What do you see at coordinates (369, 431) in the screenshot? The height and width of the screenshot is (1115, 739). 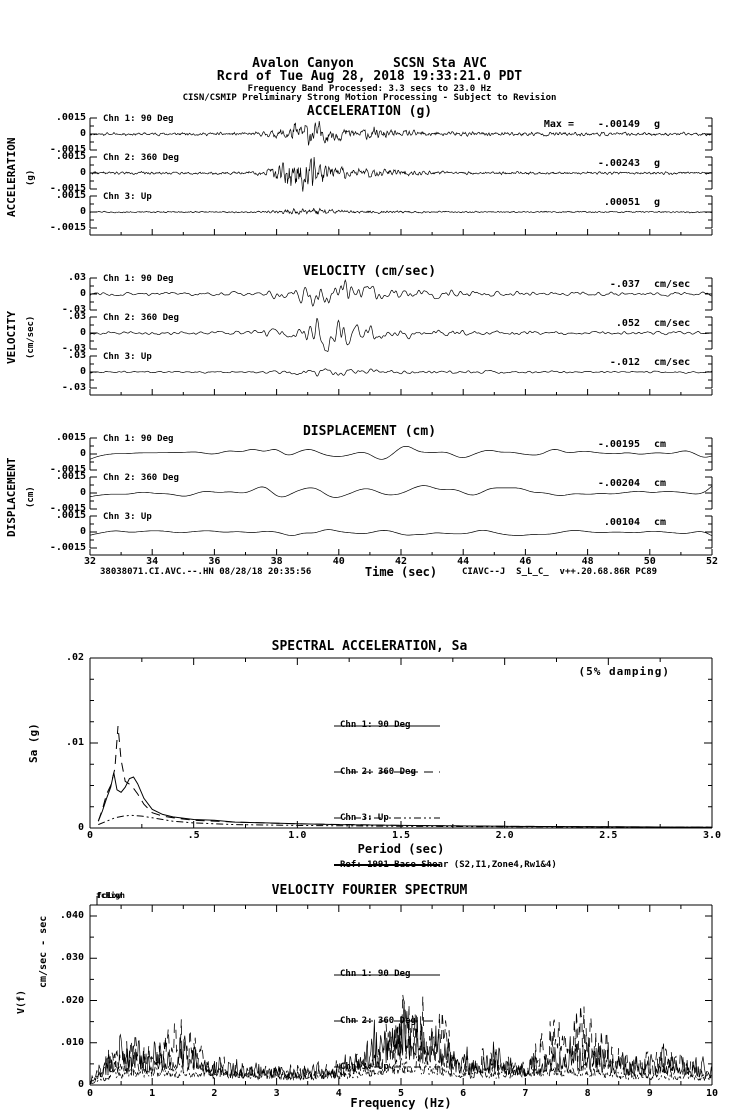 I see `displacement-title: DISPLACEMENT (cm)` at bounding box center [369, 431].